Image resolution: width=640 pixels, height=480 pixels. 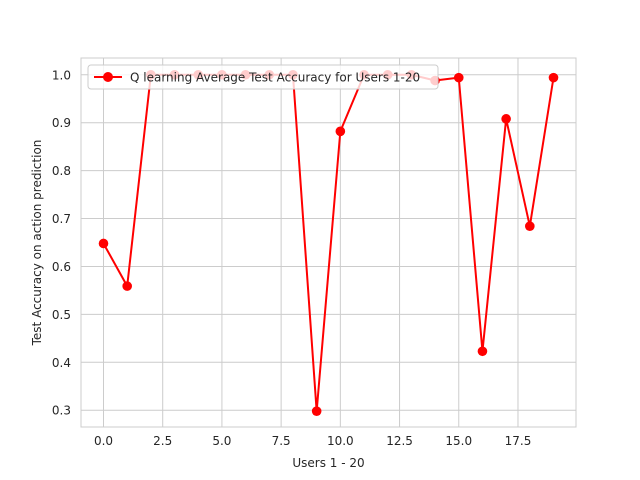 I want to click on legend-marker-swatch, so click(x=108, y=77).